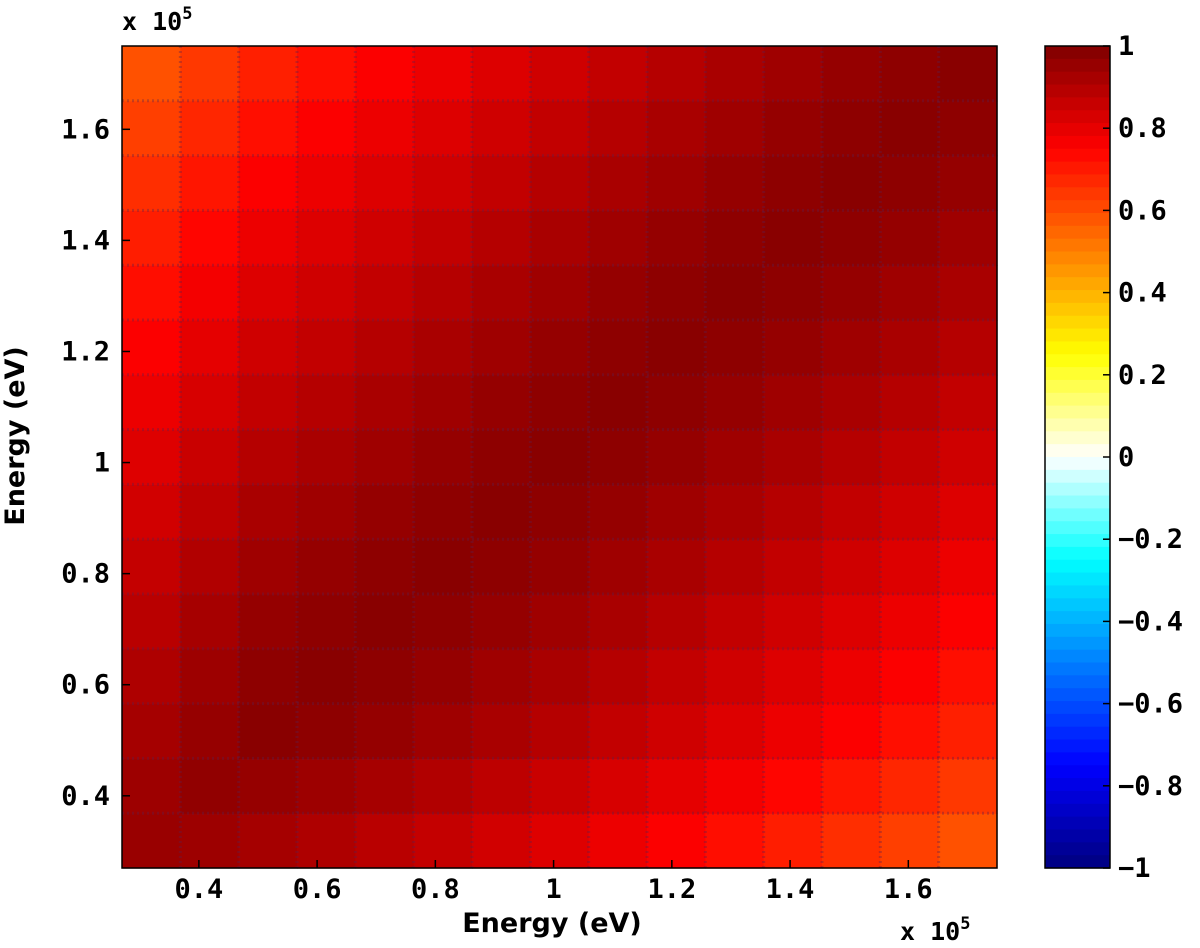  Describe the element at coordinates (102, 463) in the screenshot. I see `y-tick-label: 1` at that location.